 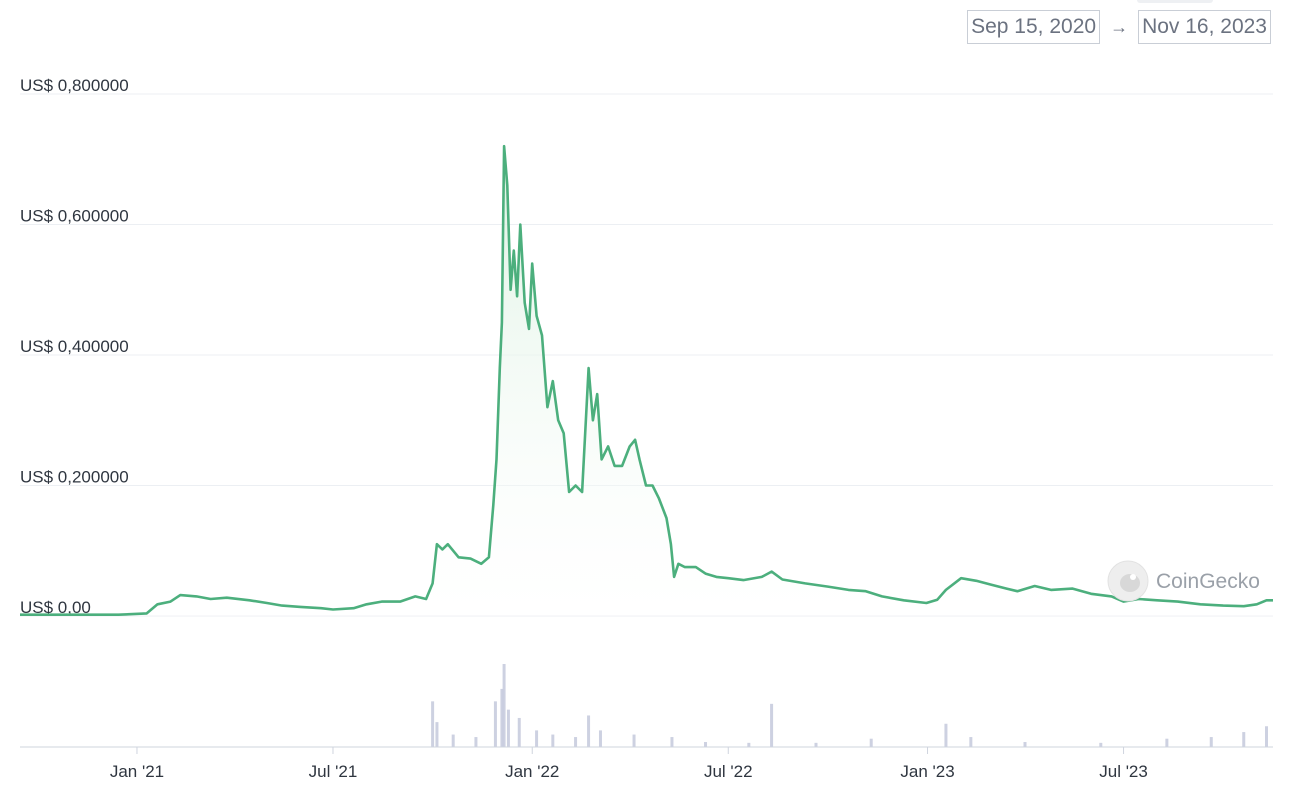 What do you see at coordinates (55, 607) in the screenshot?
I see `y-tick-label: US$ 0,00` at bounding box center [55, 607].